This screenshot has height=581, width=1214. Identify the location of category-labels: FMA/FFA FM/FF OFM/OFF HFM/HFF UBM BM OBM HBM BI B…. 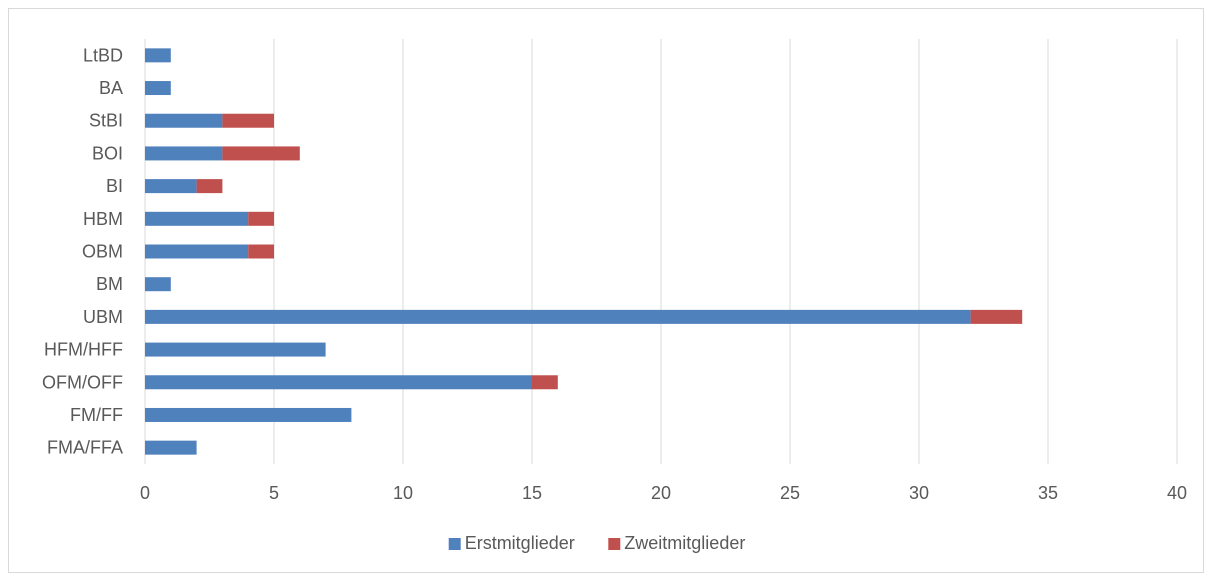
(82, 251).